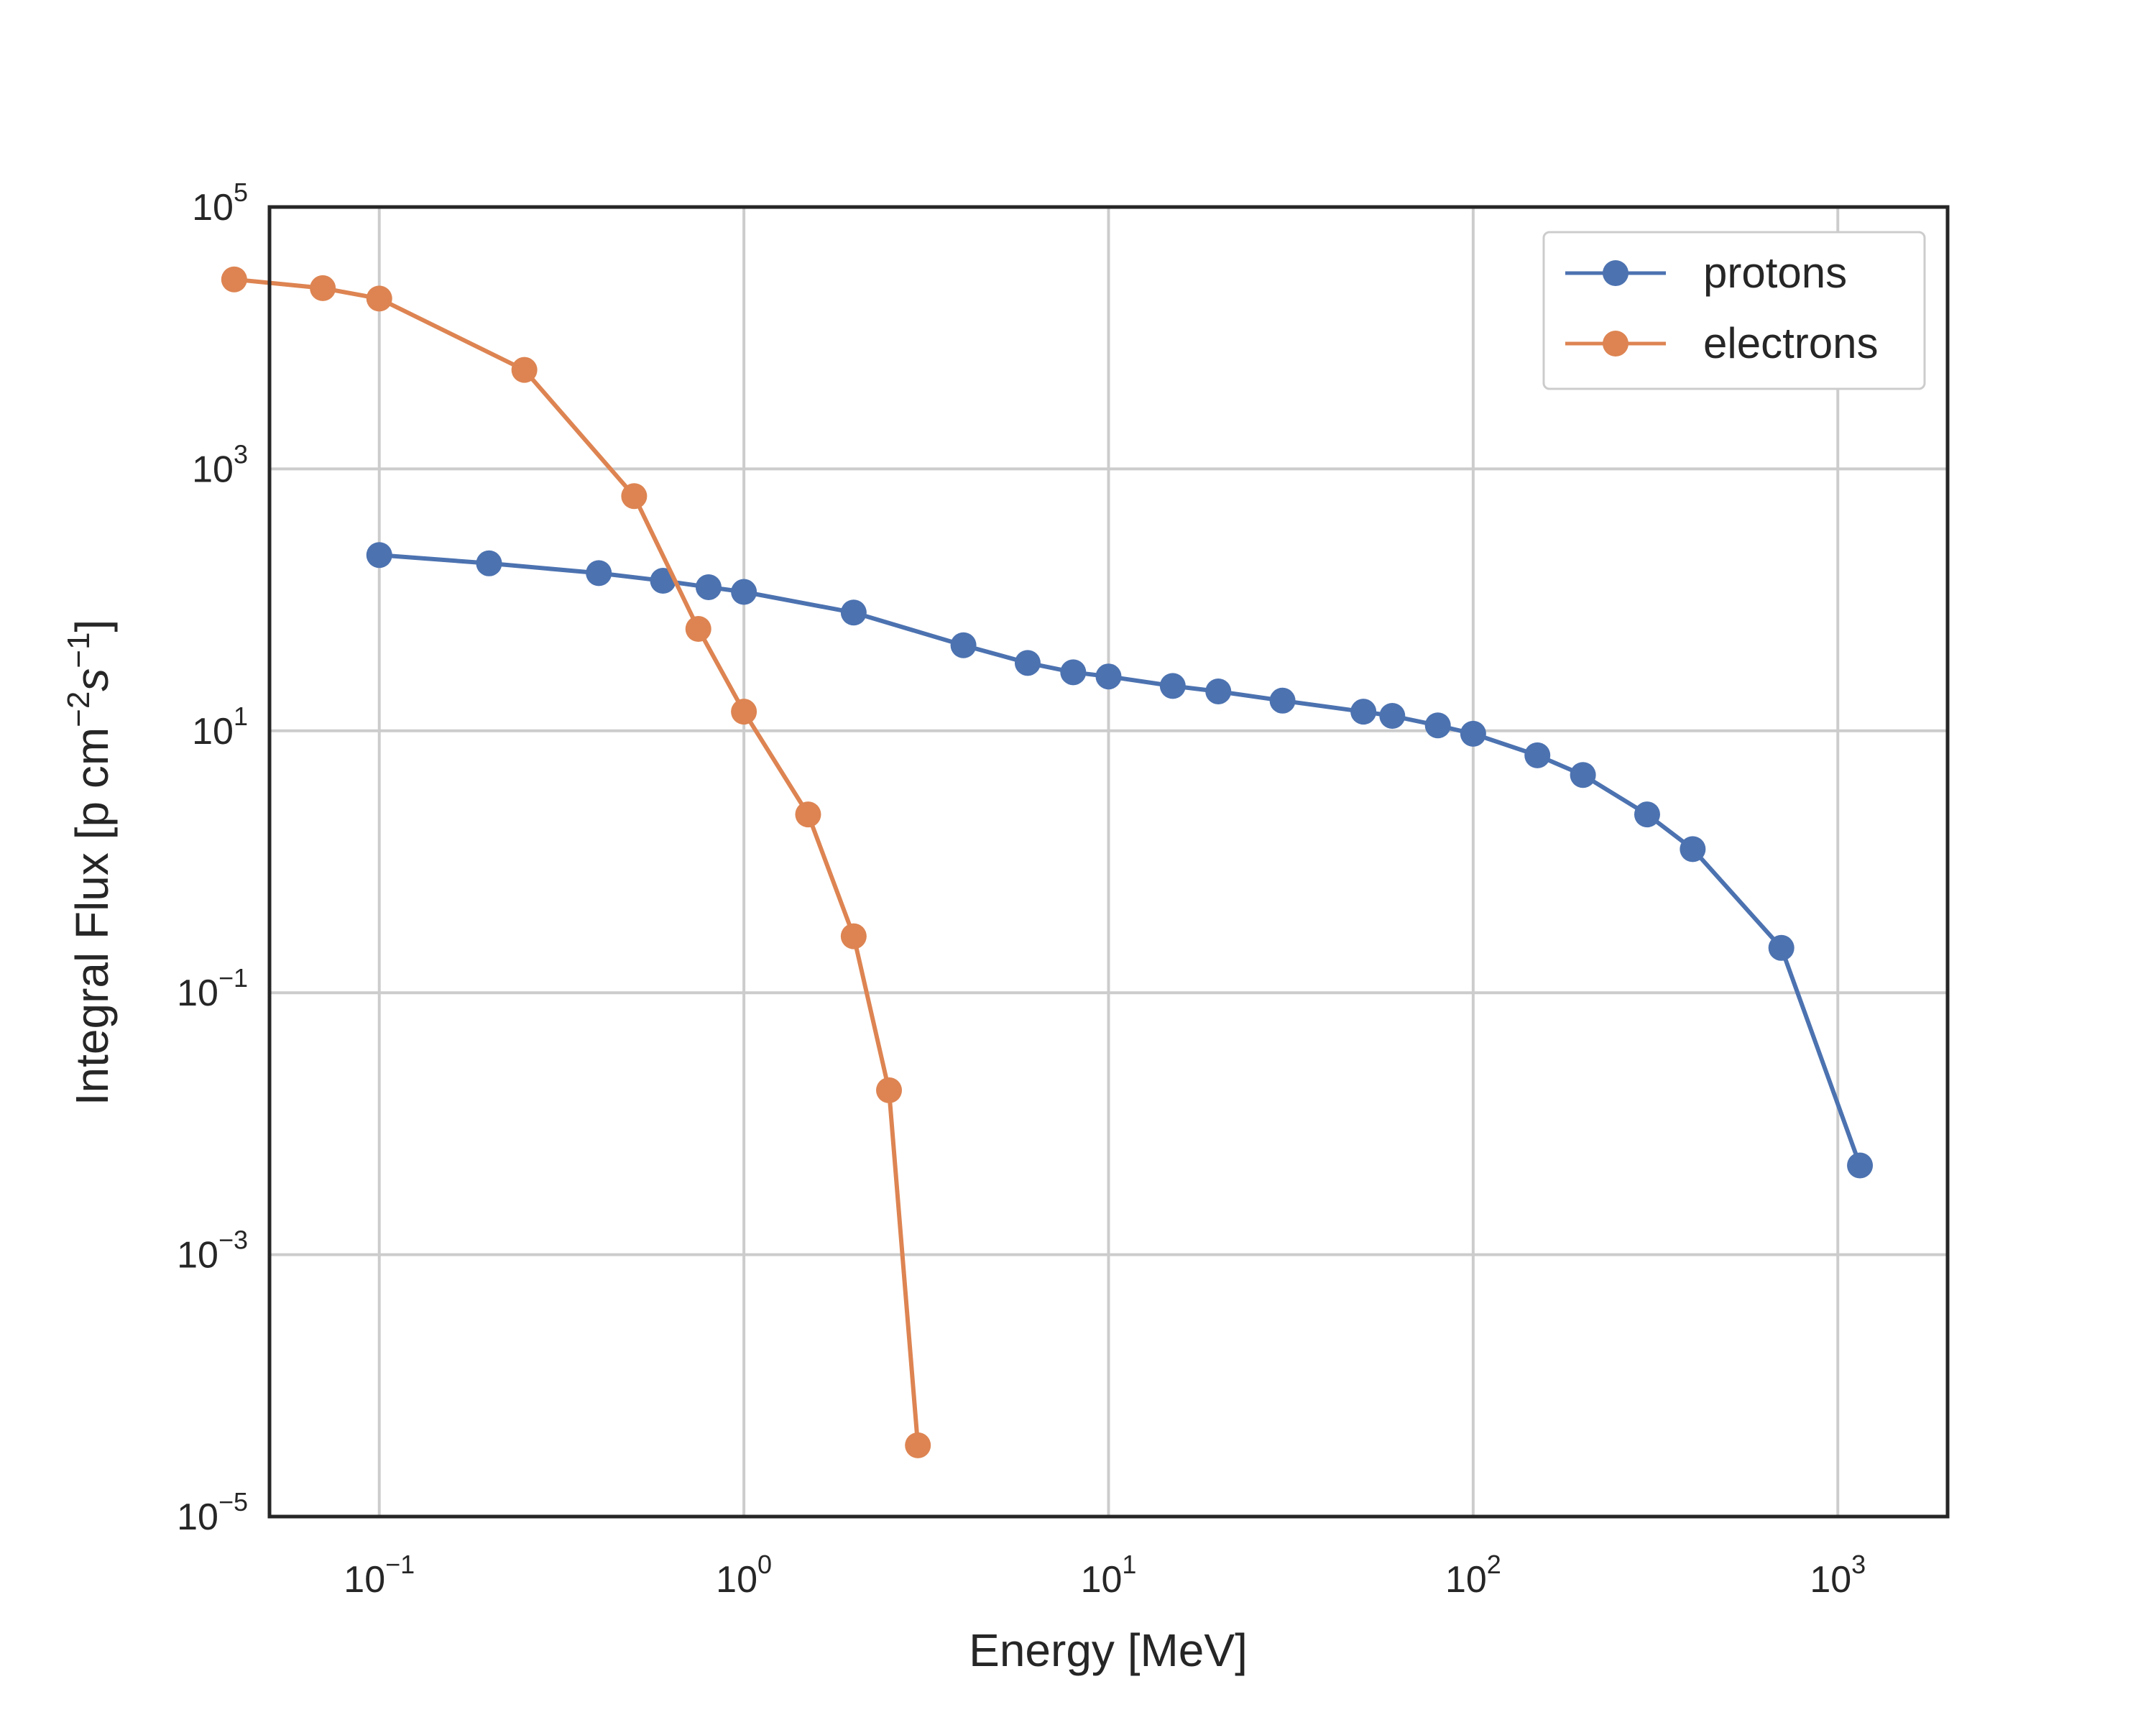 The image size is (2156, 1725). I want to click on y-axis-label: Integral Flux [p cm−2s−1], so click(90, 863).